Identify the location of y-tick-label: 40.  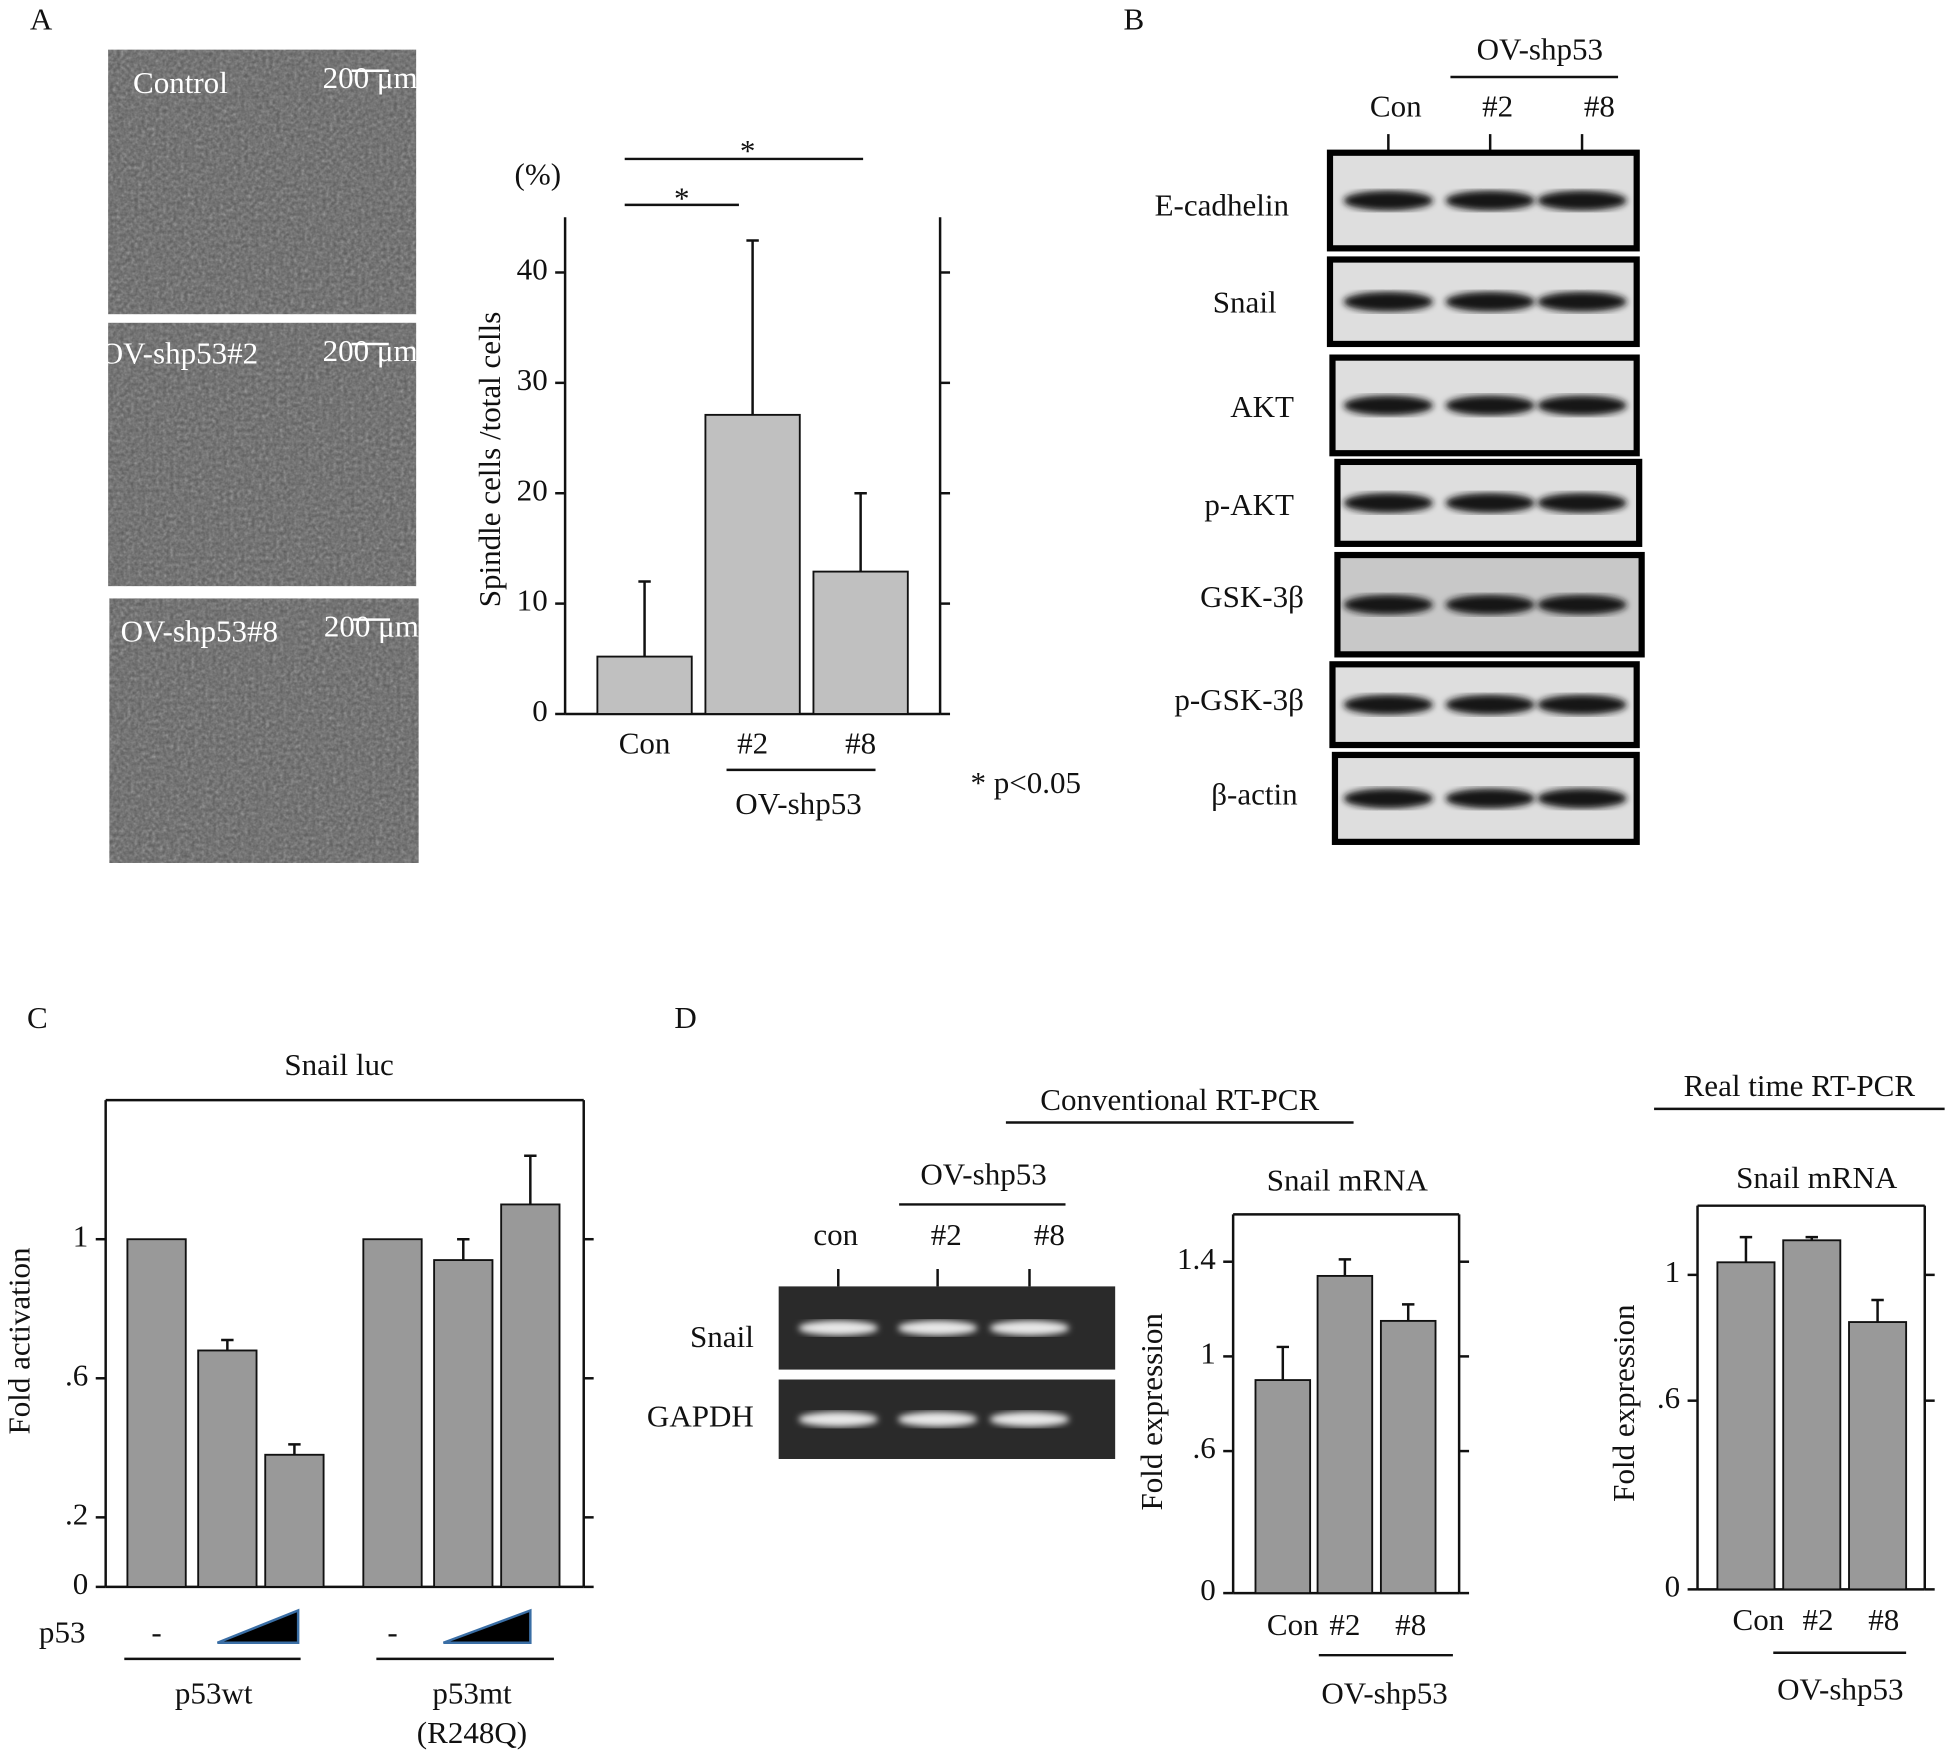
(532, 269).